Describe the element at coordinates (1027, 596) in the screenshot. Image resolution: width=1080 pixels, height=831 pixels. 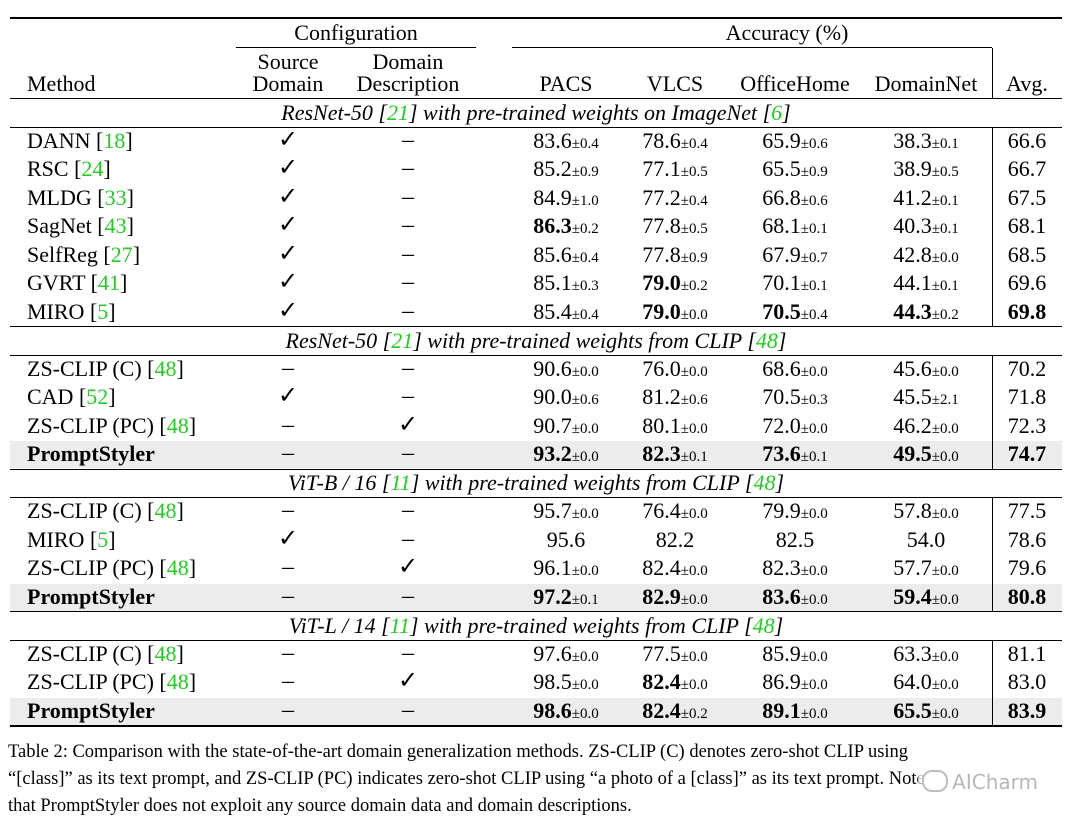
I see `avg-value: 80.8` at that location.